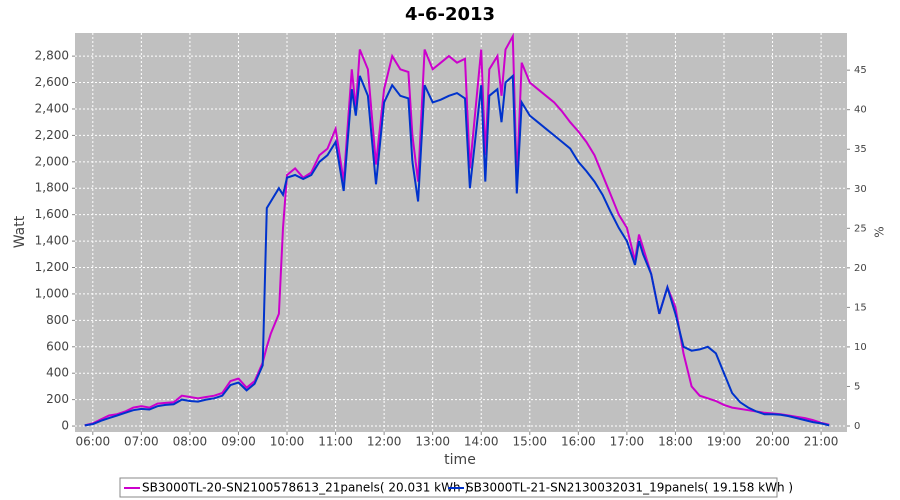  Describe the element at coordinates (860, 189) in the screenshot. I see `y2-tick-label: 30` at that location.